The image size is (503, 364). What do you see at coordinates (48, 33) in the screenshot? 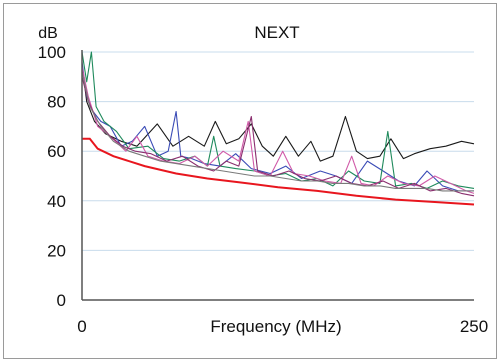
I see `y-axis-label: dB` at bounding box center [48, 33].